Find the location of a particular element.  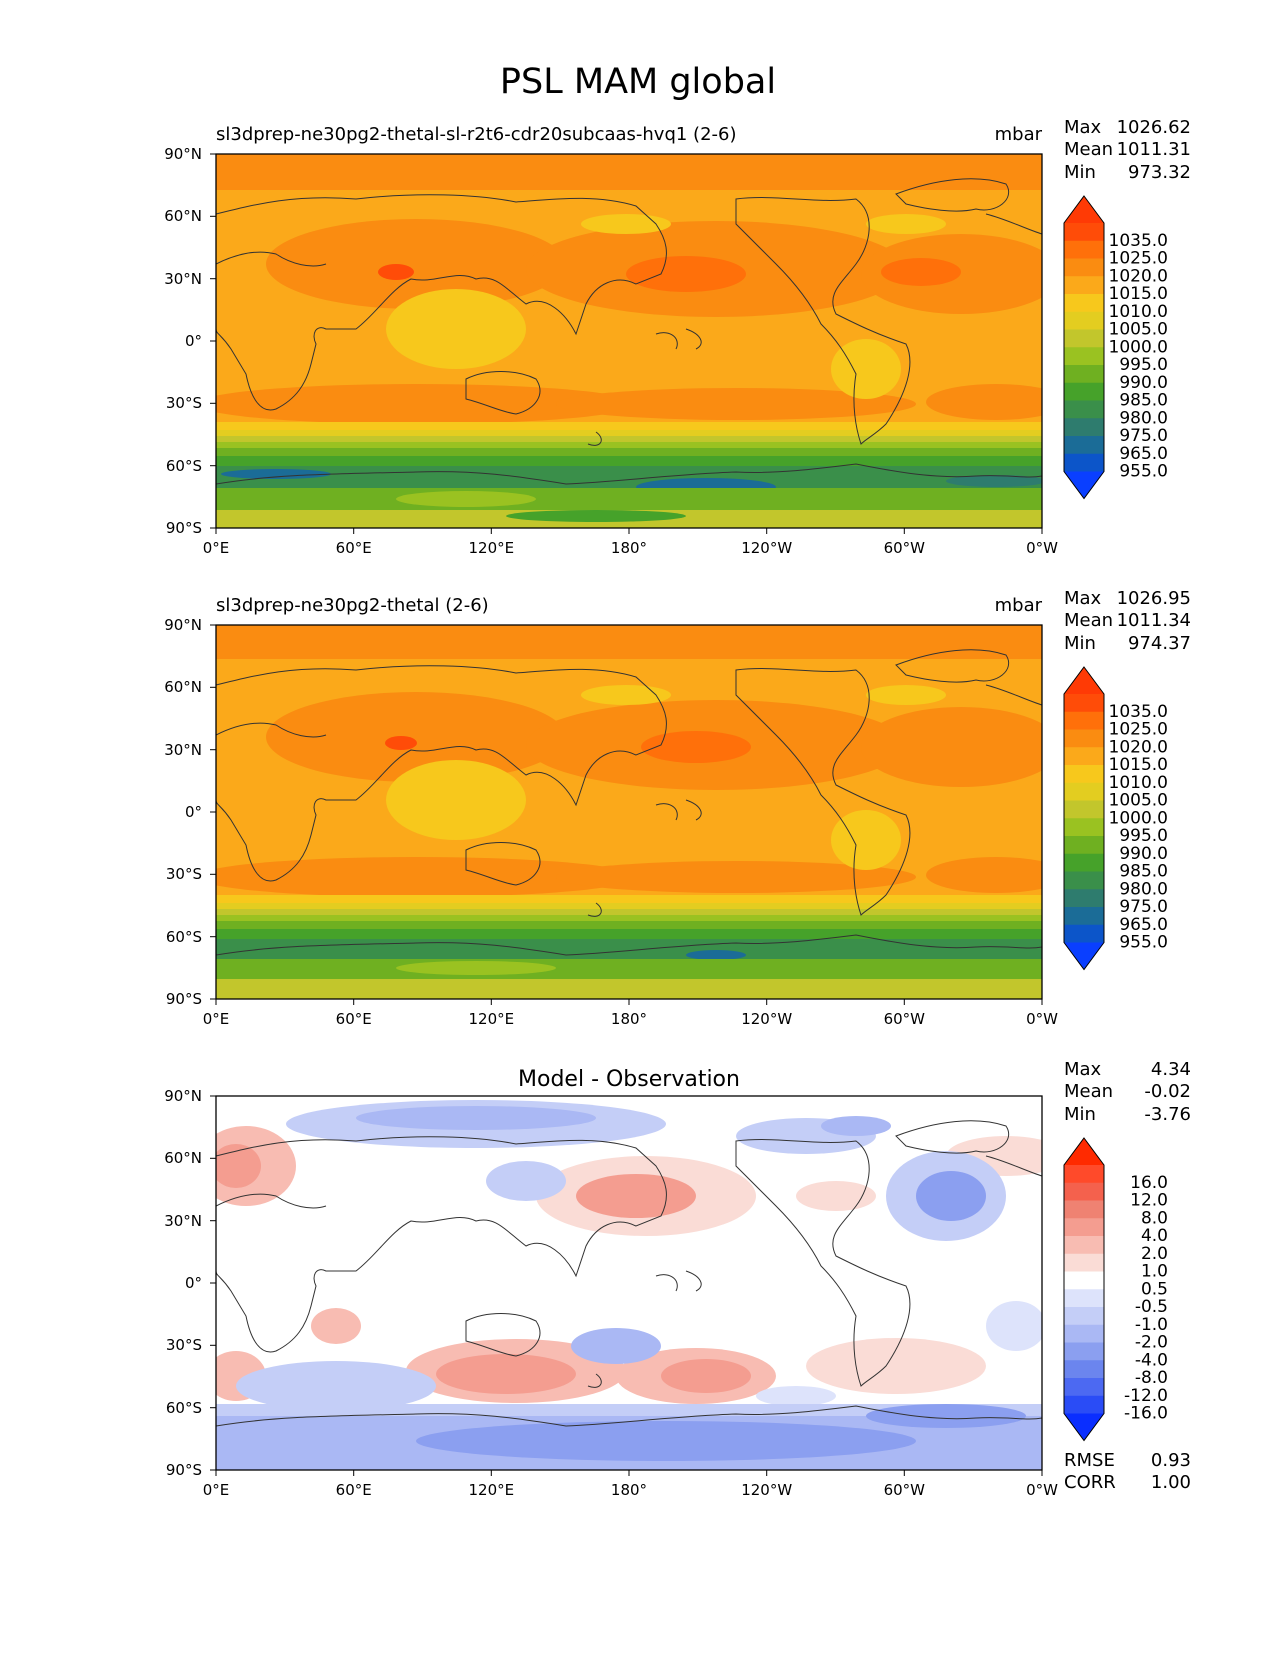

stat-value: 4.34 is located at coordinates (1171, 1069).